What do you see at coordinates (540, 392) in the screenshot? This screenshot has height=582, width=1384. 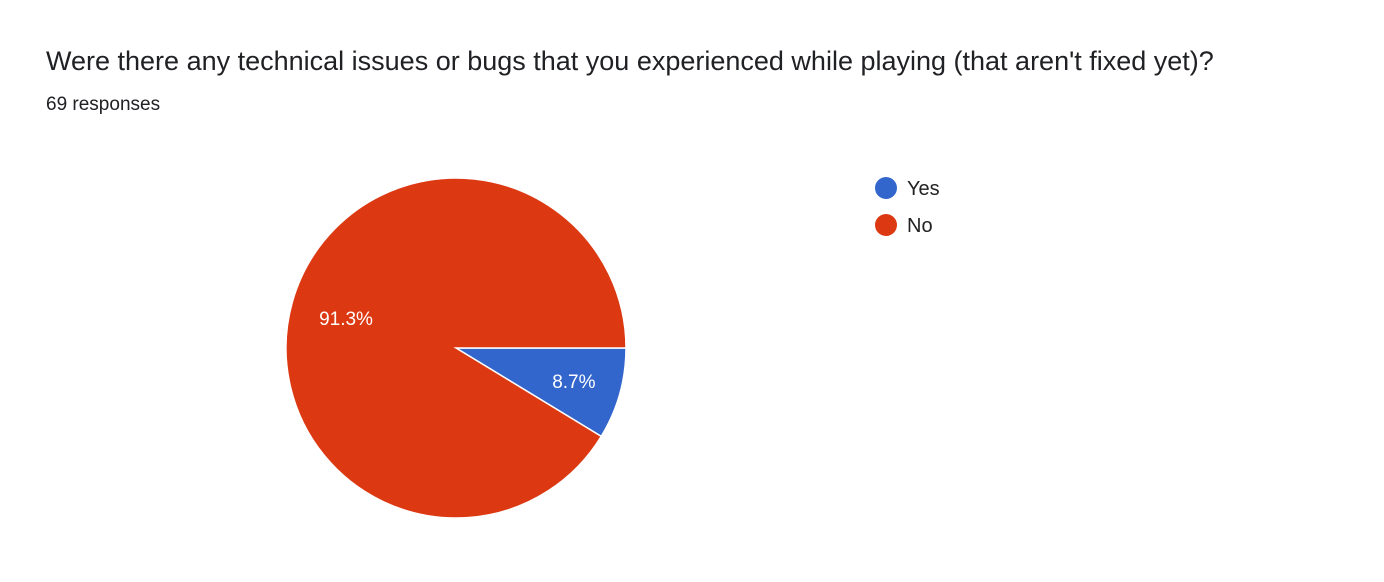 I see `pie-slice-yes` at bounding box center [540, 392].